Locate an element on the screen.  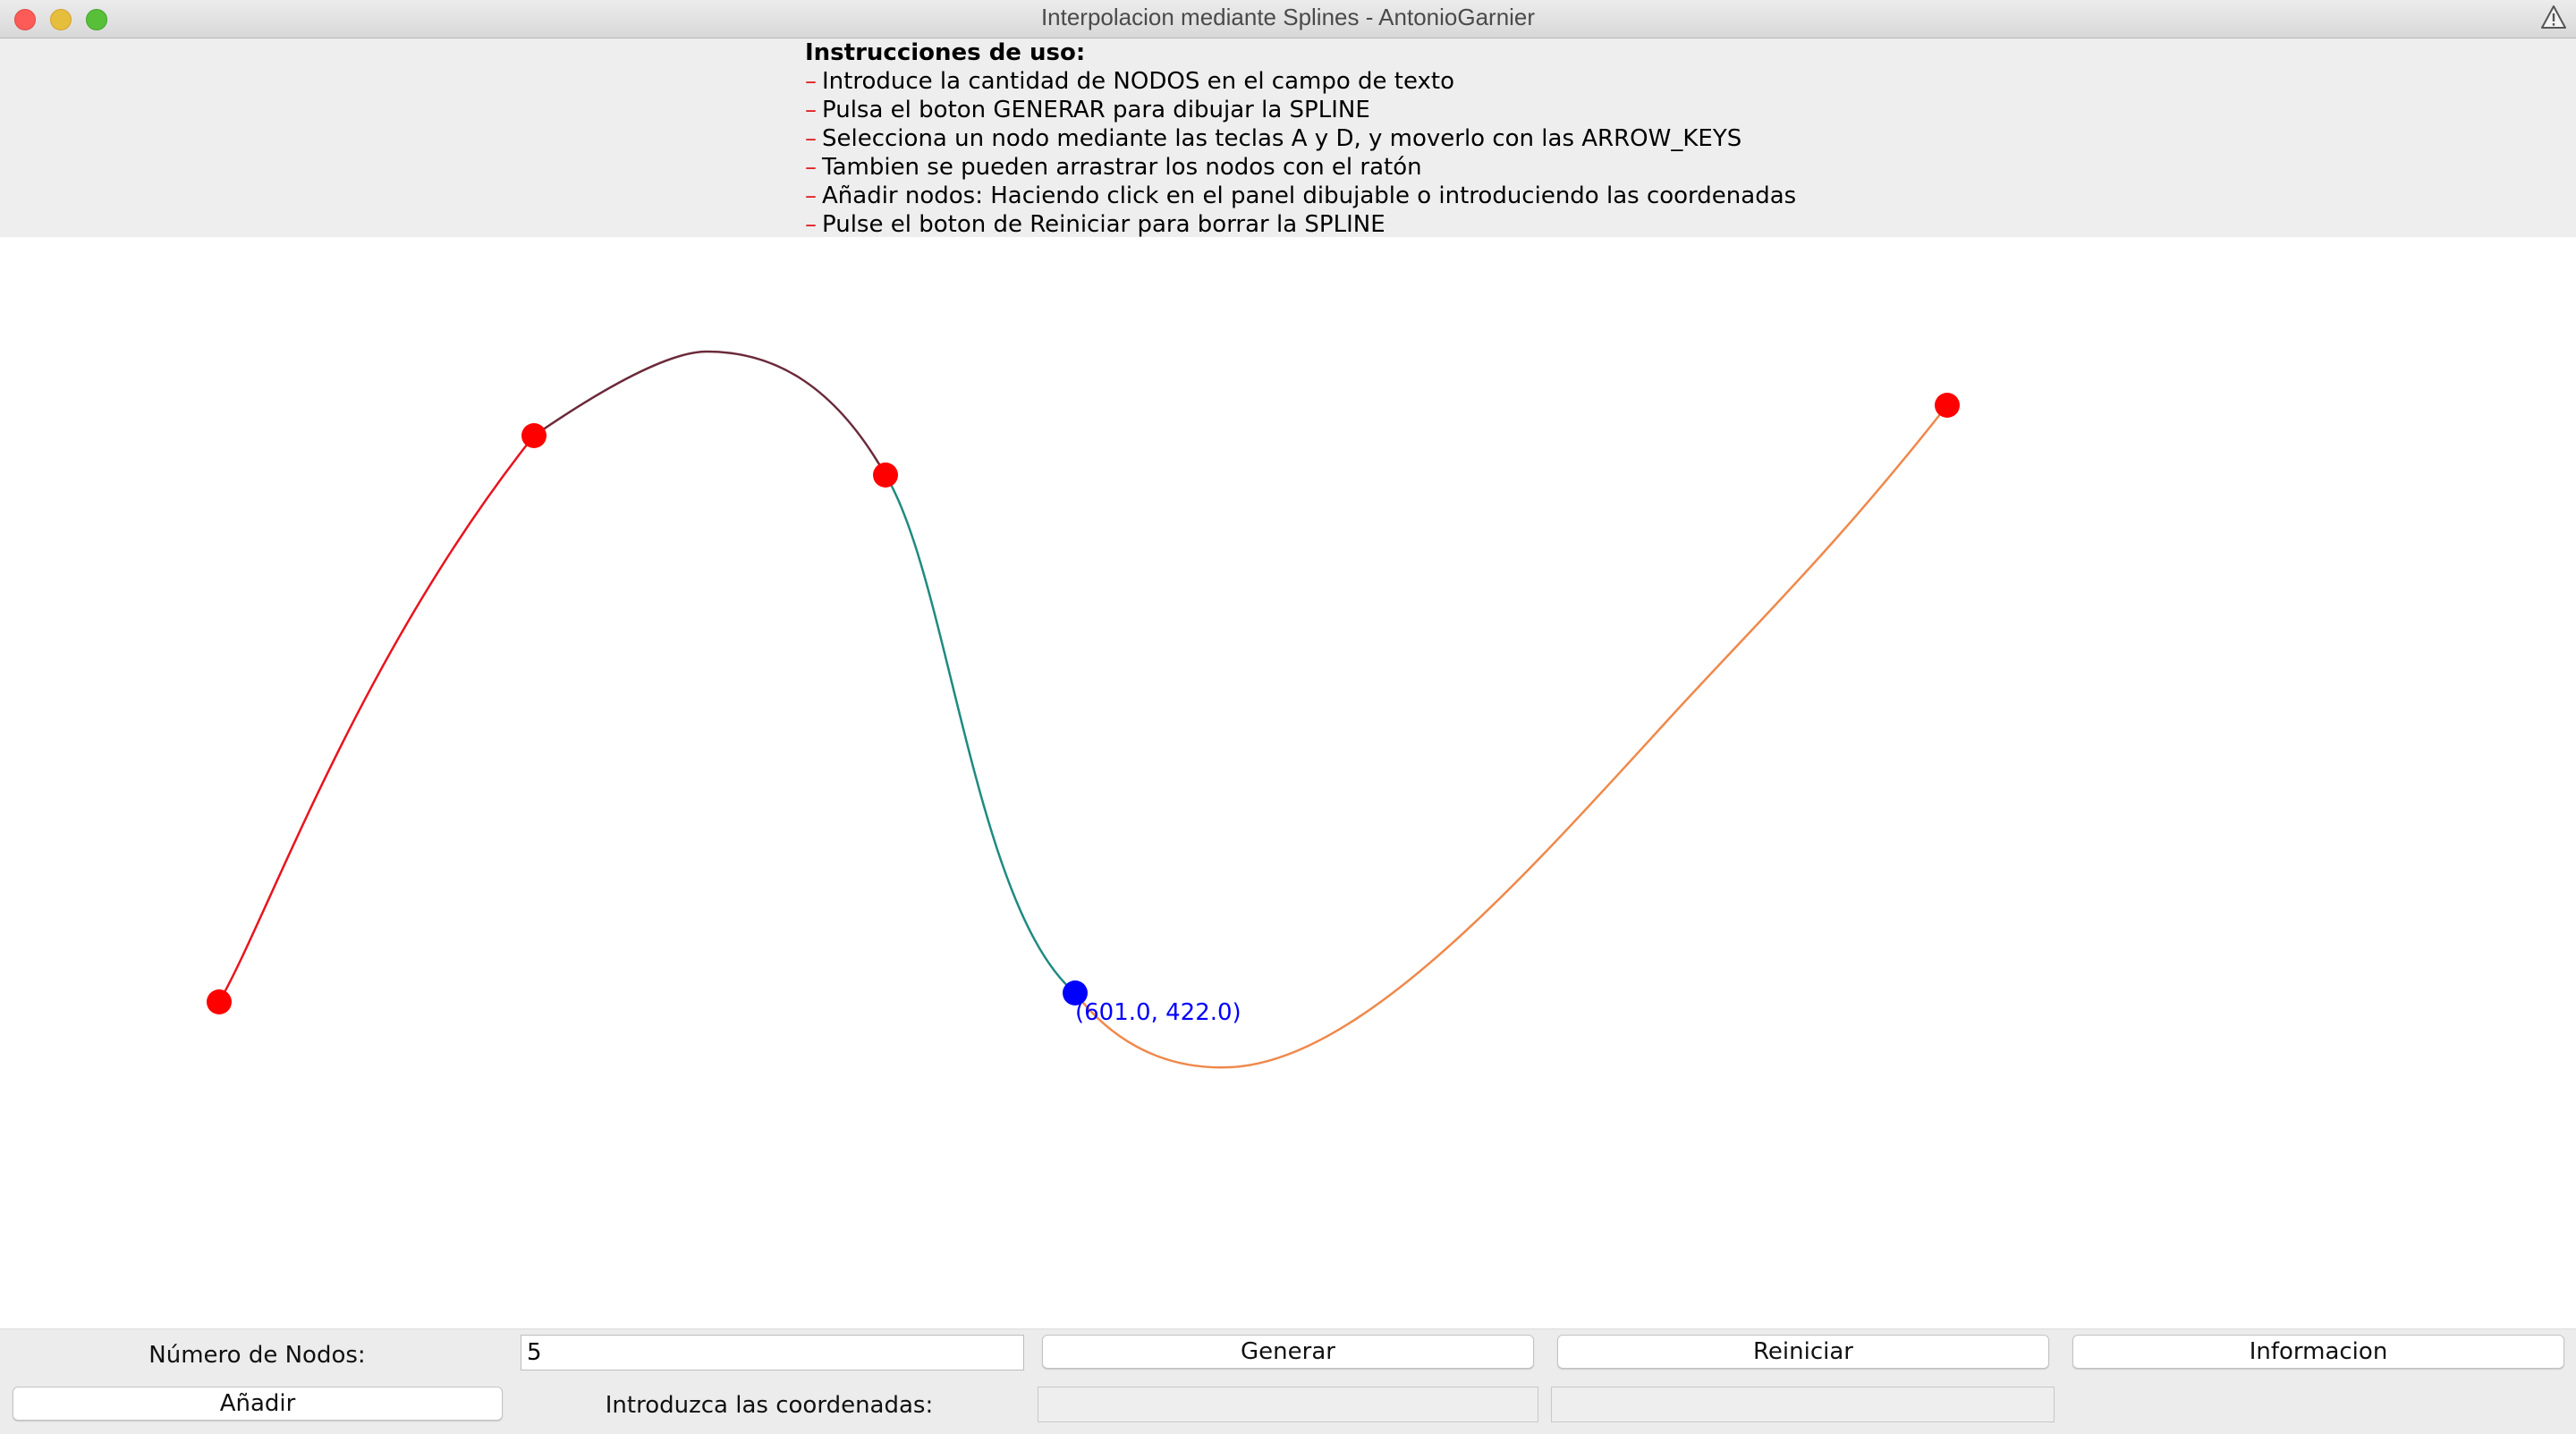
close-window-button is located at coordinates (25, 19).